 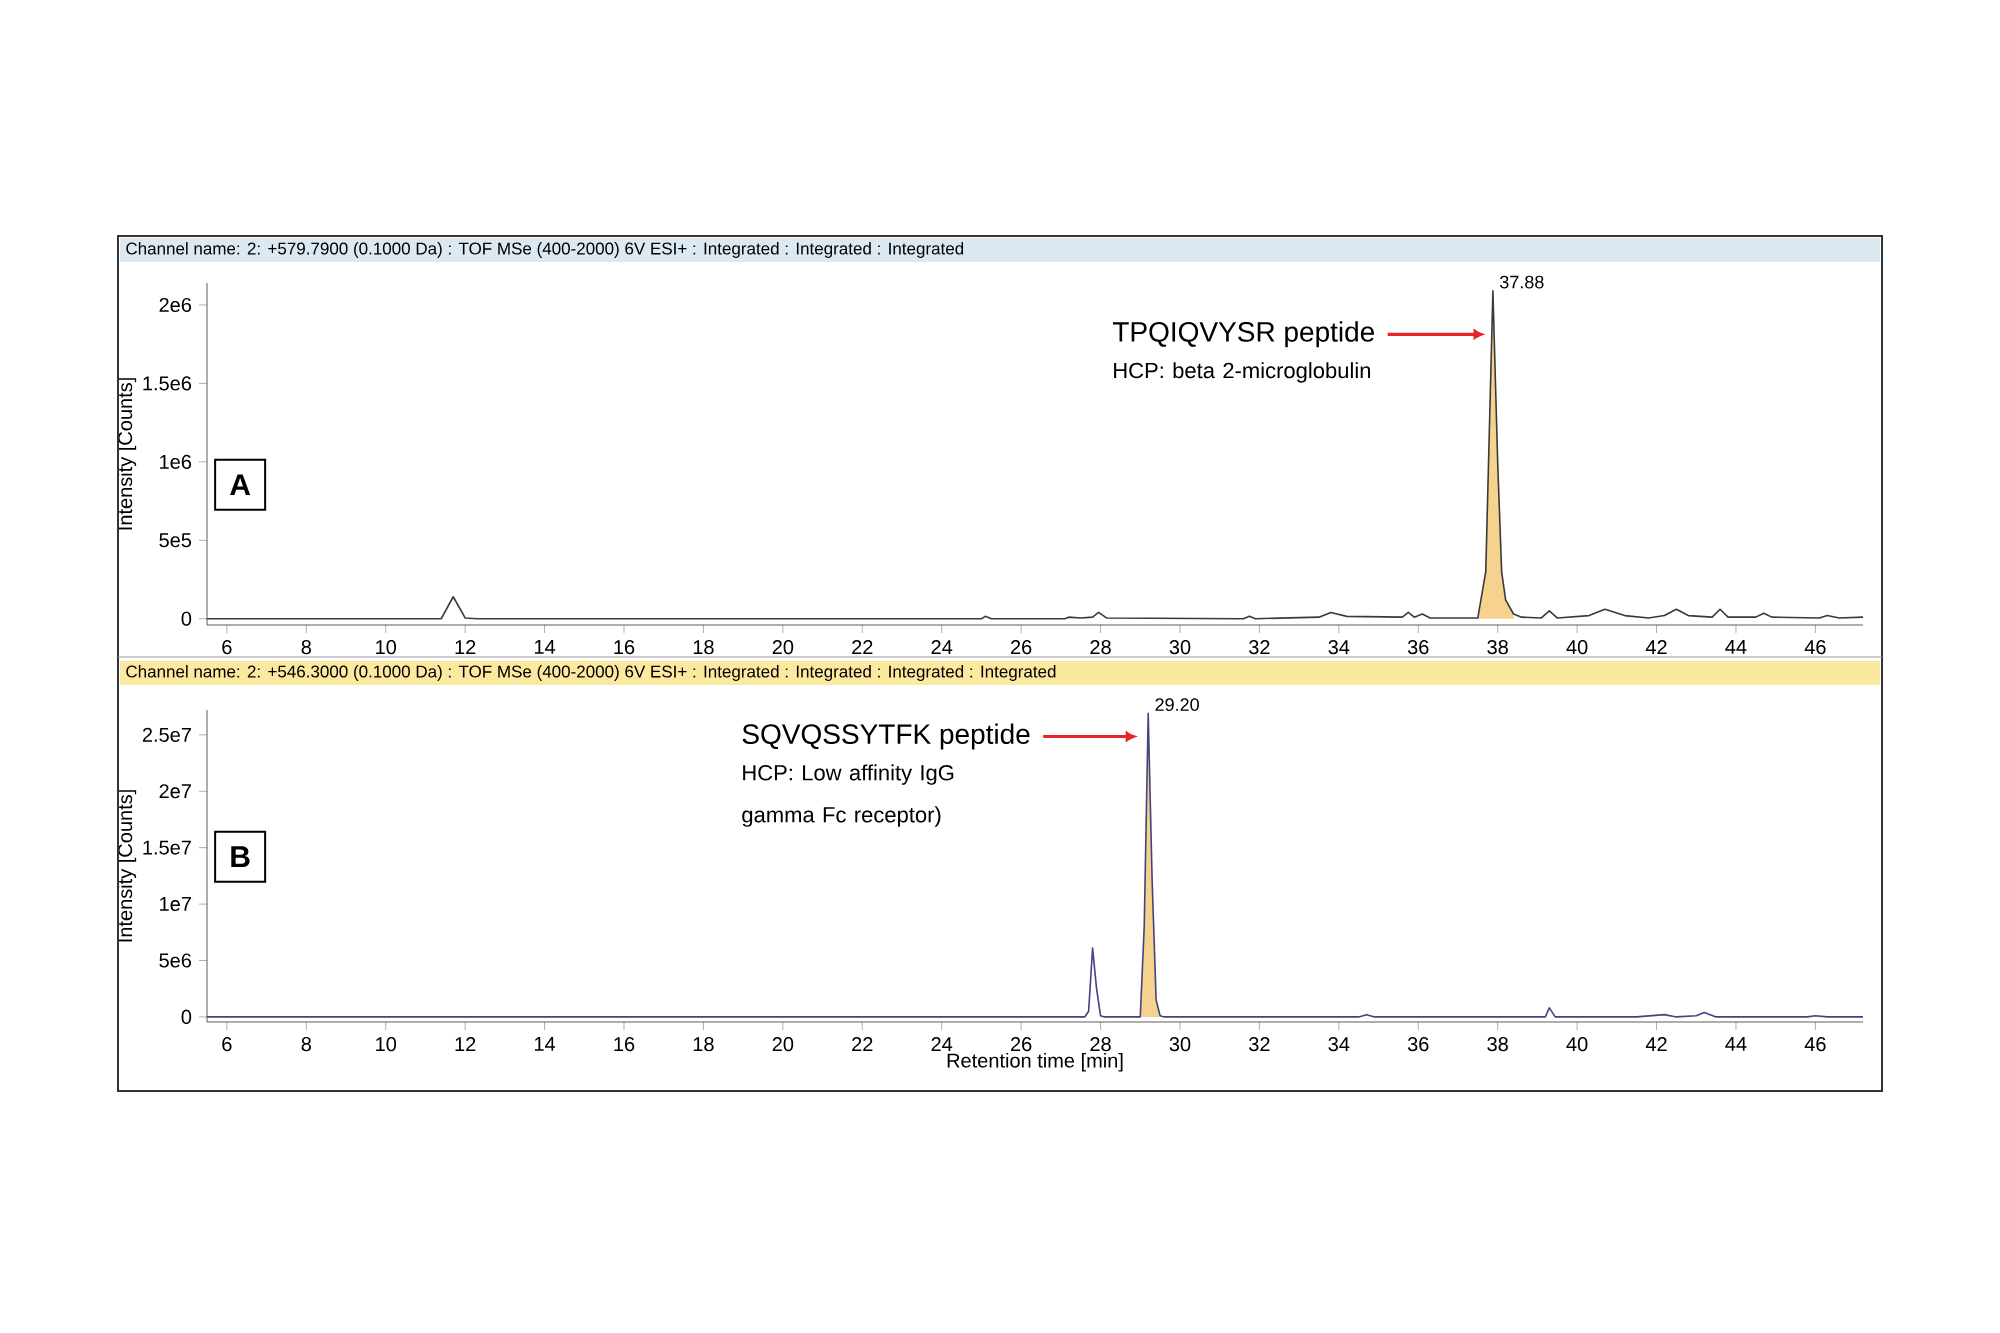 I want to click on annotation: TPQIQVYSR peptide, so click(x=1243, y=334).